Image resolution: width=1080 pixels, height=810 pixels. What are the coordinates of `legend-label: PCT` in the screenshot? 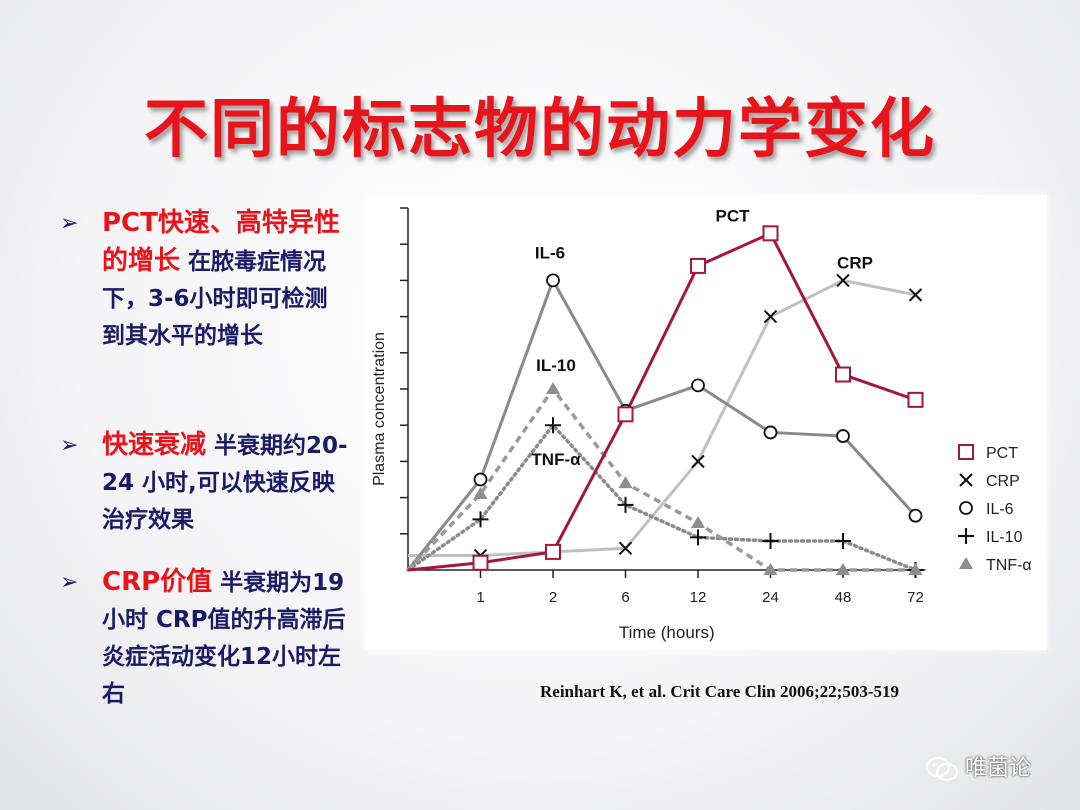 It's located at (1002, 453).